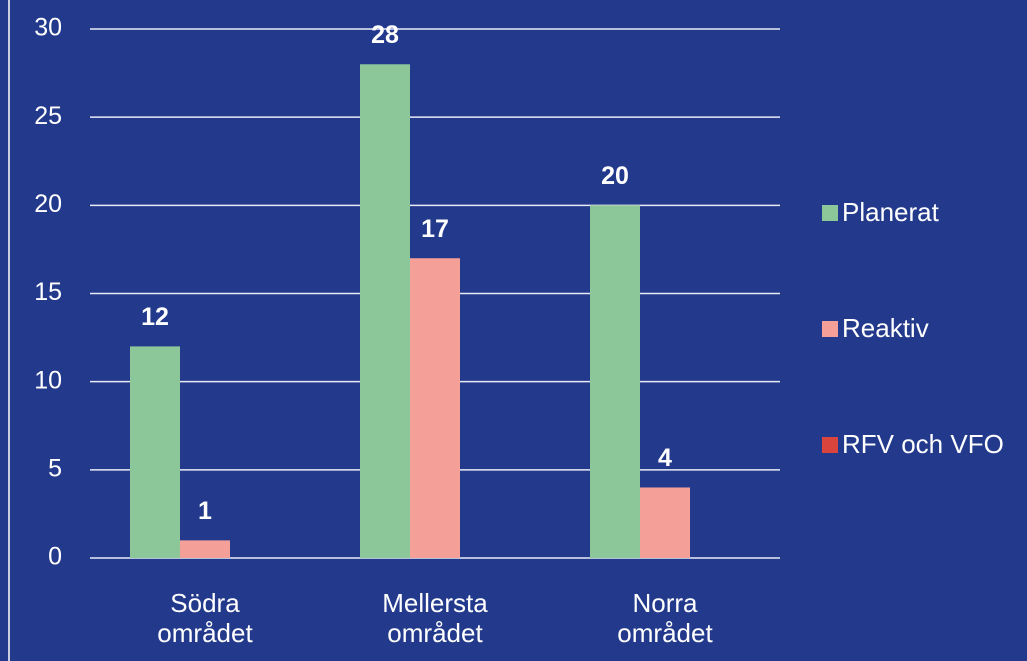 The image size is (1027, 661). Describe the element at coordinates (155, 317) in the screenshot. I see `data-label: 12` at that location.